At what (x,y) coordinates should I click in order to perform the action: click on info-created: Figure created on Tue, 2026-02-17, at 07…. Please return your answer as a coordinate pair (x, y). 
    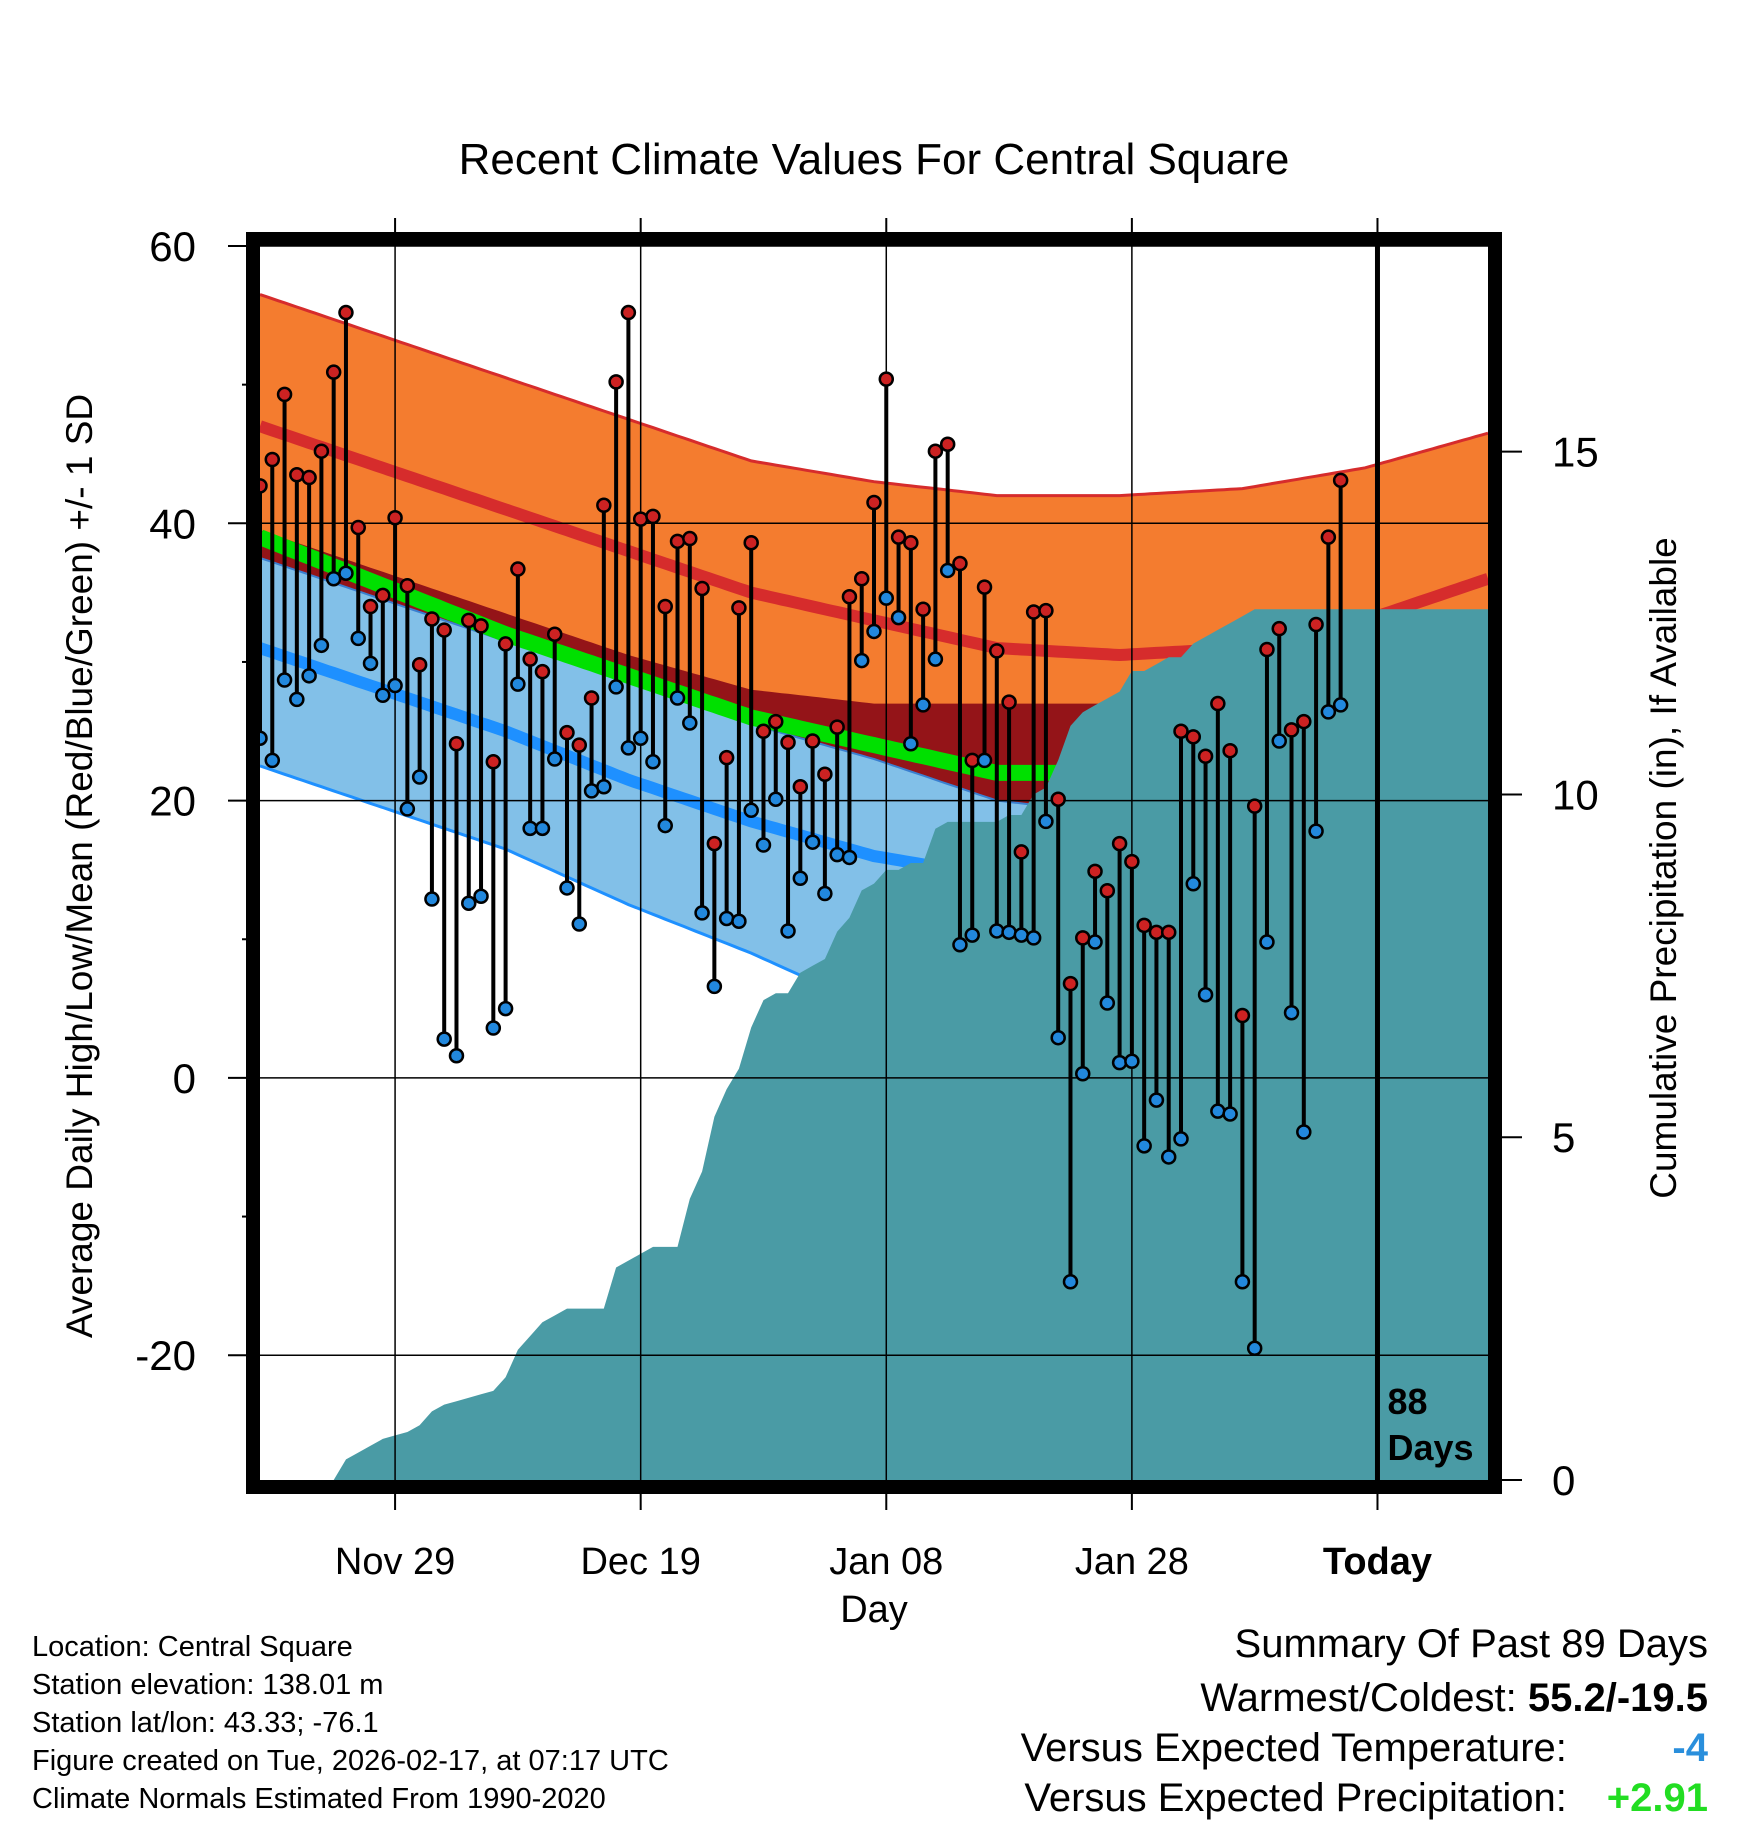
    Looking at the image, I should click on (350, 1761).